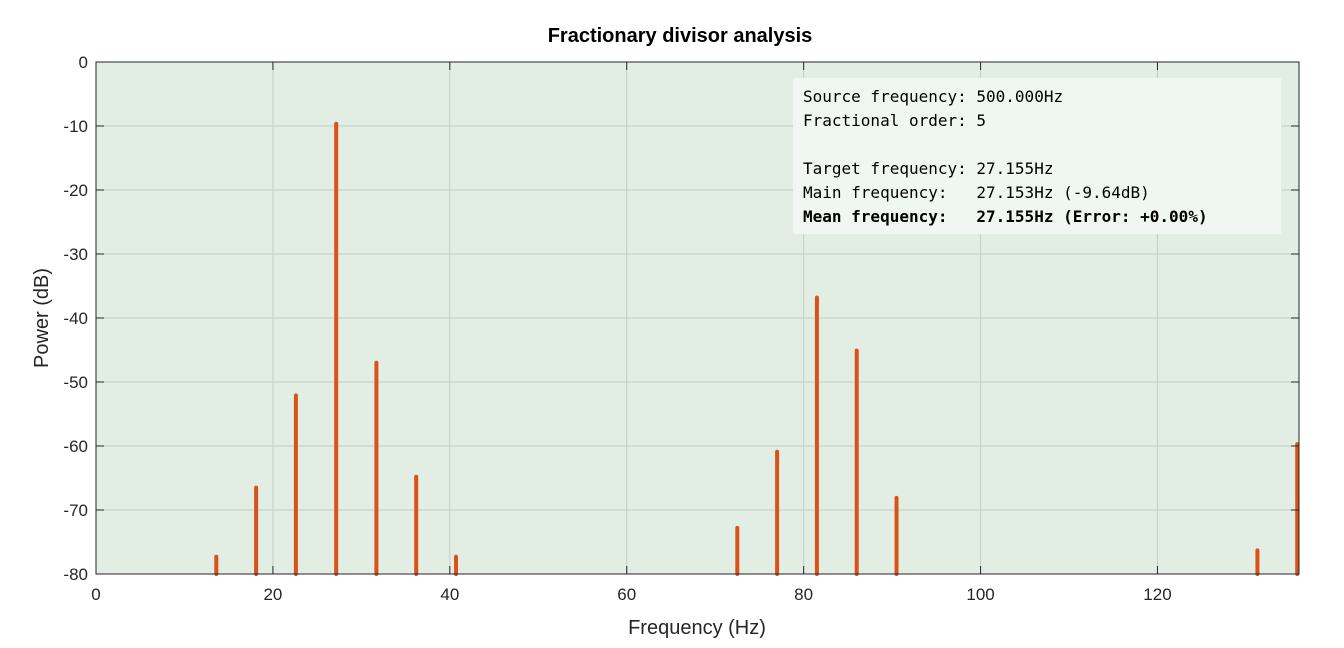 This screenshot has height=648, width=1344. Describe the element at coordinates (1157, 594) in the screenshot. I see `x-tick-label: 120` at that location.